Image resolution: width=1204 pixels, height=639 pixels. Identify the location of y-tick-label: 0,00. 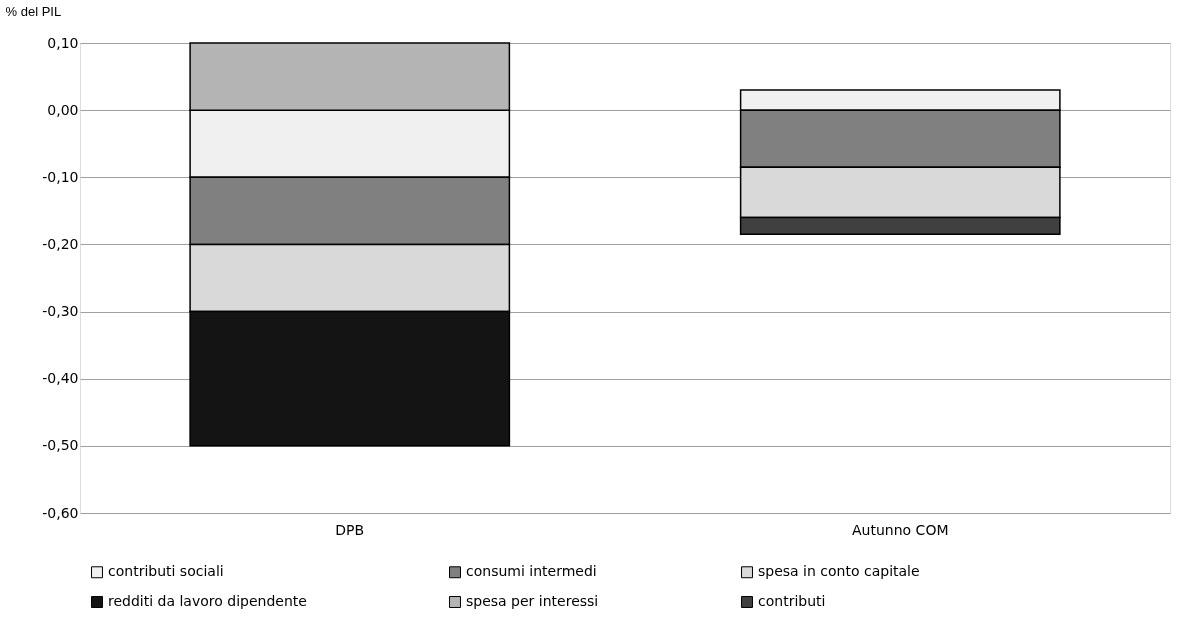
(63, 109).